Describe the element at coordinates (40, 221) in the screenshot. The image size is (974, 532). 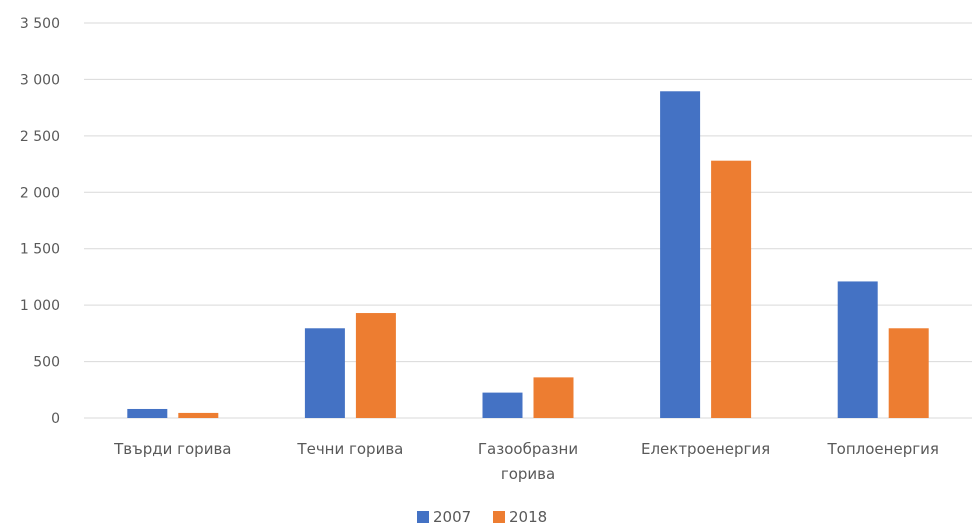
I see `y-axis-tick-labels: 0 500 1 000 1 500 2 000 2 500 3 000 3 500` at that location.